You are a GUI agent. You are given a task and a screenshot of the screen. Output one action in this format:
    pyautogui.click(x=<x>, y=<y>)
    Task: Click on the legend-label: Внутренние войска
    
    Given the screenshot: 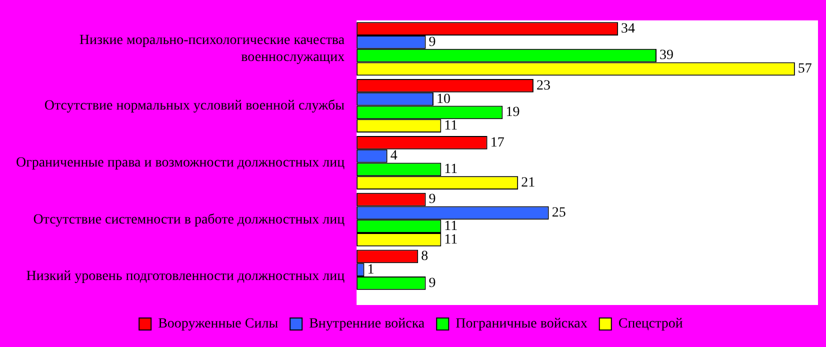 What is the action you would take?
    pyautogui.click(x=367, y=324)
    